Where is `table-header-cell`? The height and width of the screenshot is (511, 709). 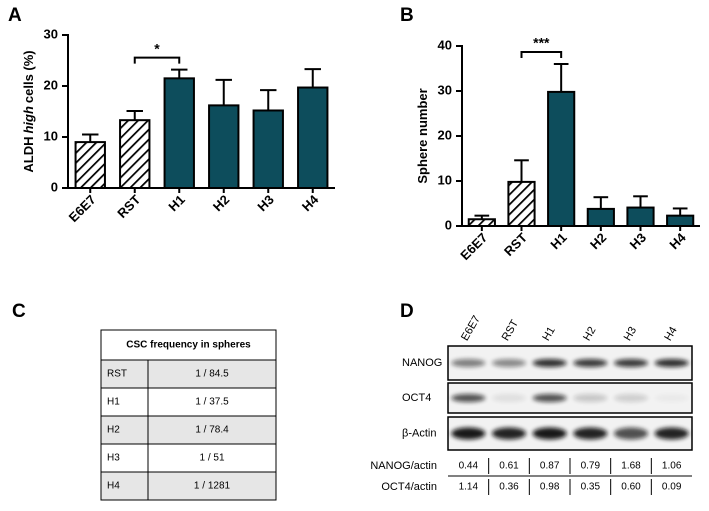 table-header-cell is located at coordinates (188, 345).